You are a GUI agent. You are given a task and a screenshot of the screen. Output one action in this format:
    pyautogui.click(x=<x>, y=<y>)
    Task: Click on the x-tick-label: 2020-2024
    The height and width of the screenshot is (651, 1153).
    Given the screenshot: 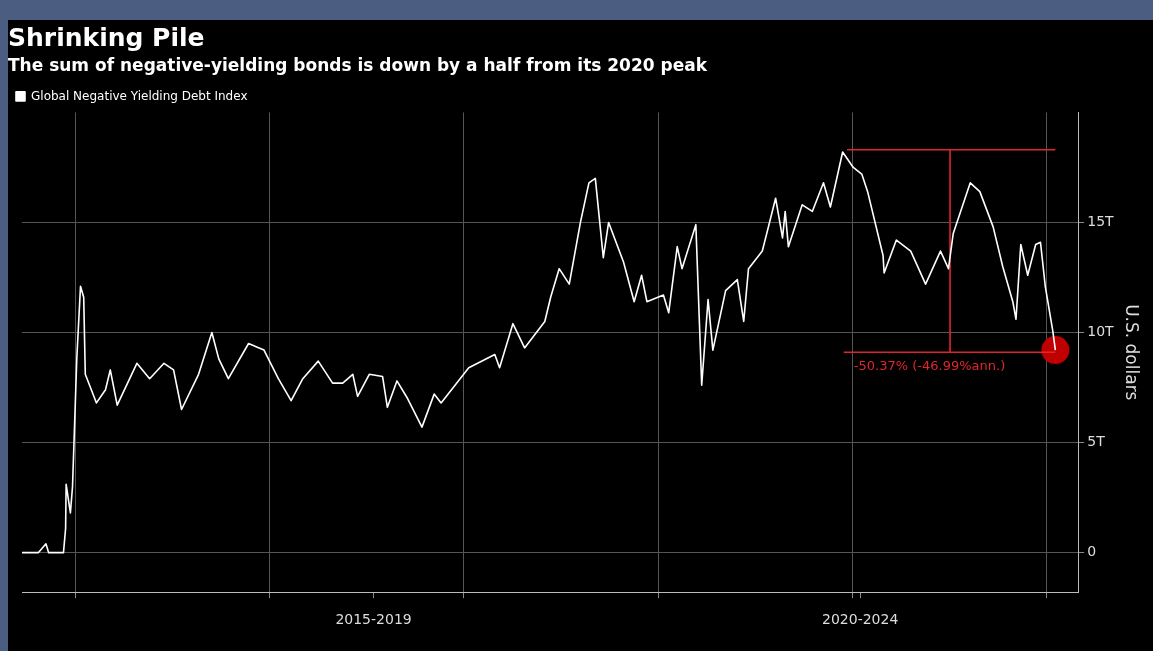 What is the action you would take?
    pyautogui.click(x=860, y=619)
    